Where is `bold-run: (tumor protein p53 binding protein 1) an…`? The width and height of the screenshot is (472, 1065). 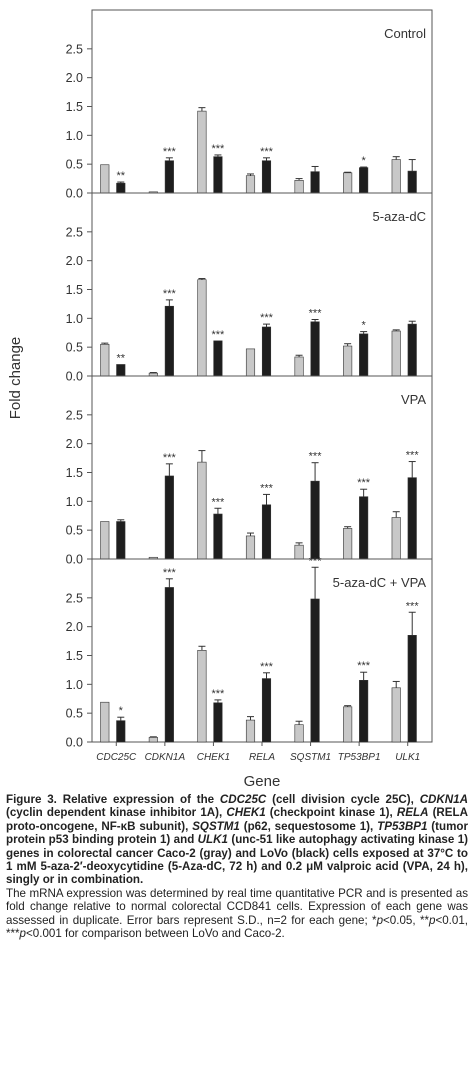 bold-run: (tumor protein p53 binding protein 1) an… is located at coordinates (237, 833).